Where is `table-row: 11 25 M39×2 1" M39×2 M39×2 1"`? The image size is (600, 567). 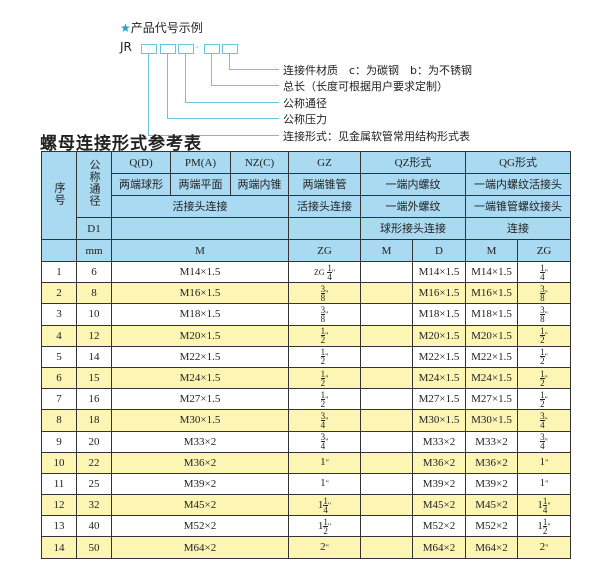 table-row: 11 25 M39×2 1" M39×2 M39×2 1" is located at coordinates (306, 484).